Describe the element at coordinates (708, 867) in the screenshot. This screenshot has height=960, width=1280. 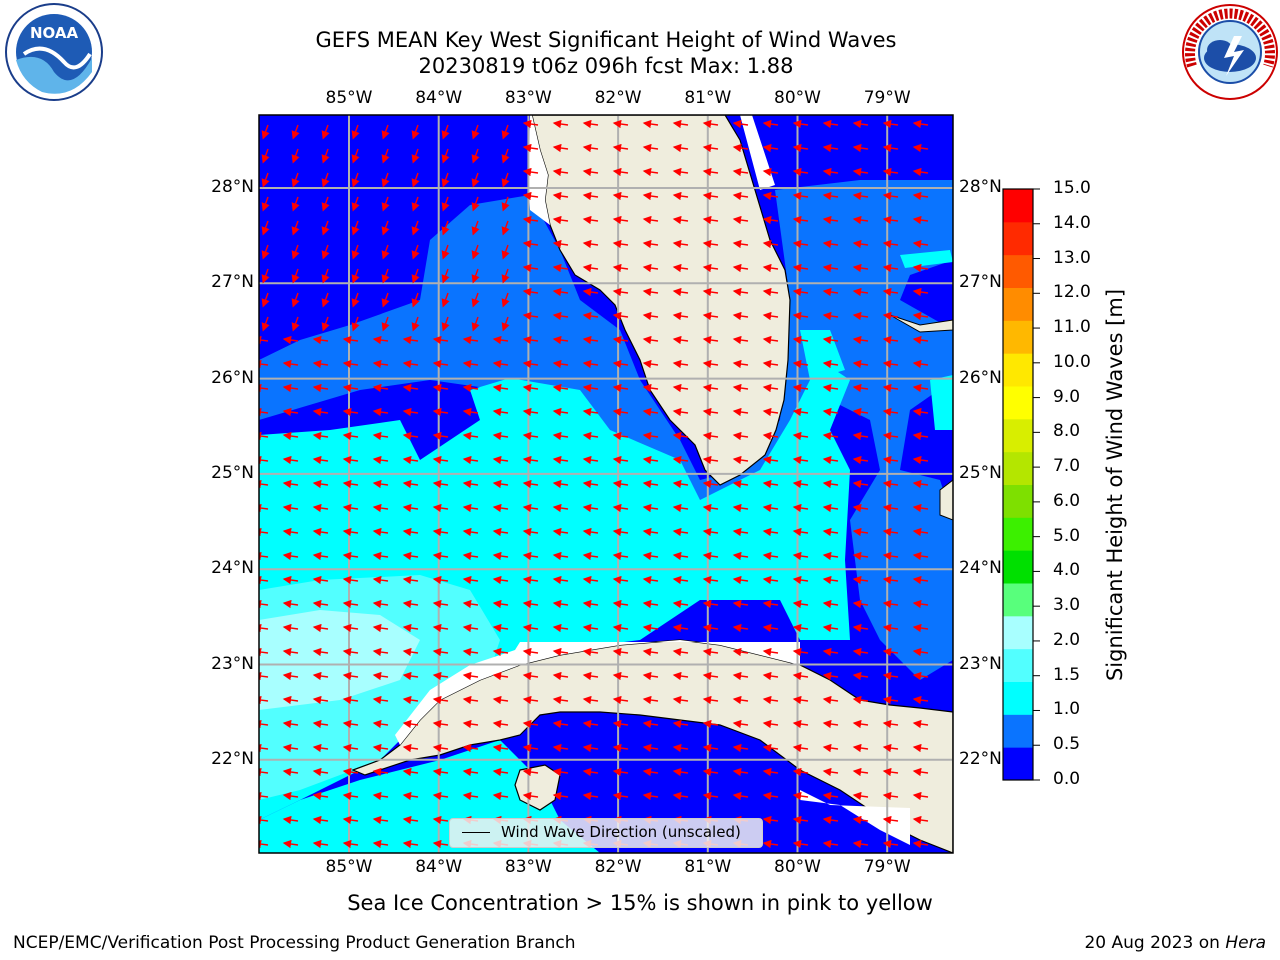
I see `longitude-label: 81°W` at that location.